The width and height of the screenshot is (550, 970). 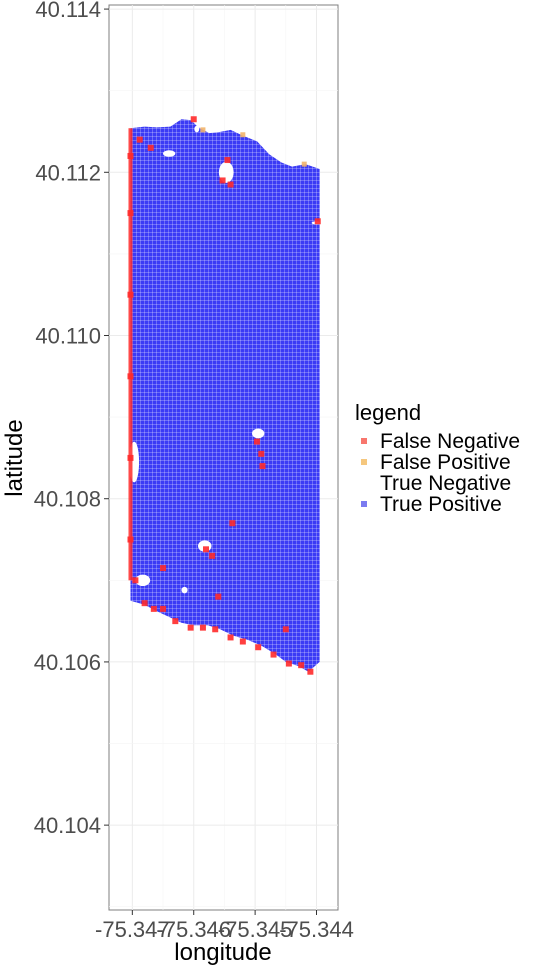 What do you see at coordinates (67, 662) in the screenshot?
I see `y-tick-label: 40.106` at bounding box center [67, 662].